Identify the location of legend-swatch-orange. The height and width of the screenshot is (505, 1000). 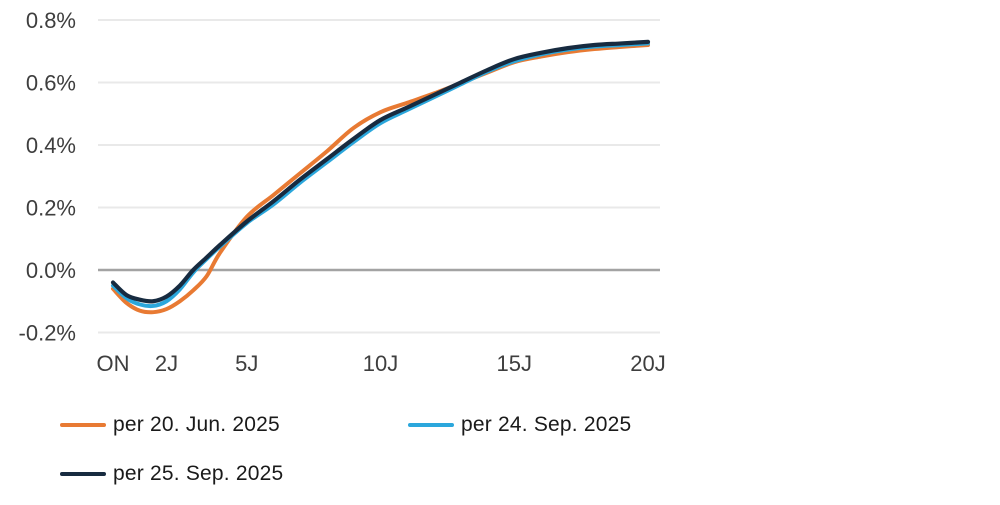
(83, 424).